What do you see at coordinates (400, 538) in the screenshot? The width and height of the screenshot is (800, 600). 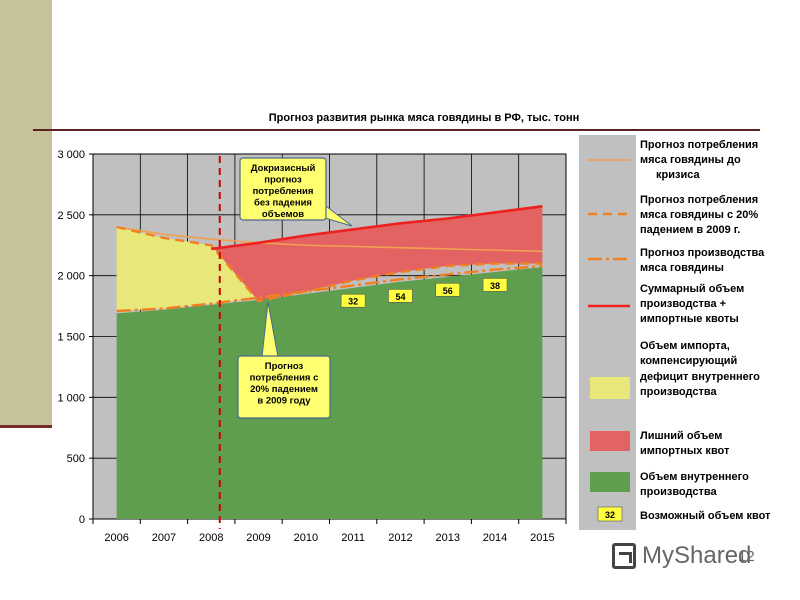 I see `x-tick-label: 2012` at bounding box center [400, 538].